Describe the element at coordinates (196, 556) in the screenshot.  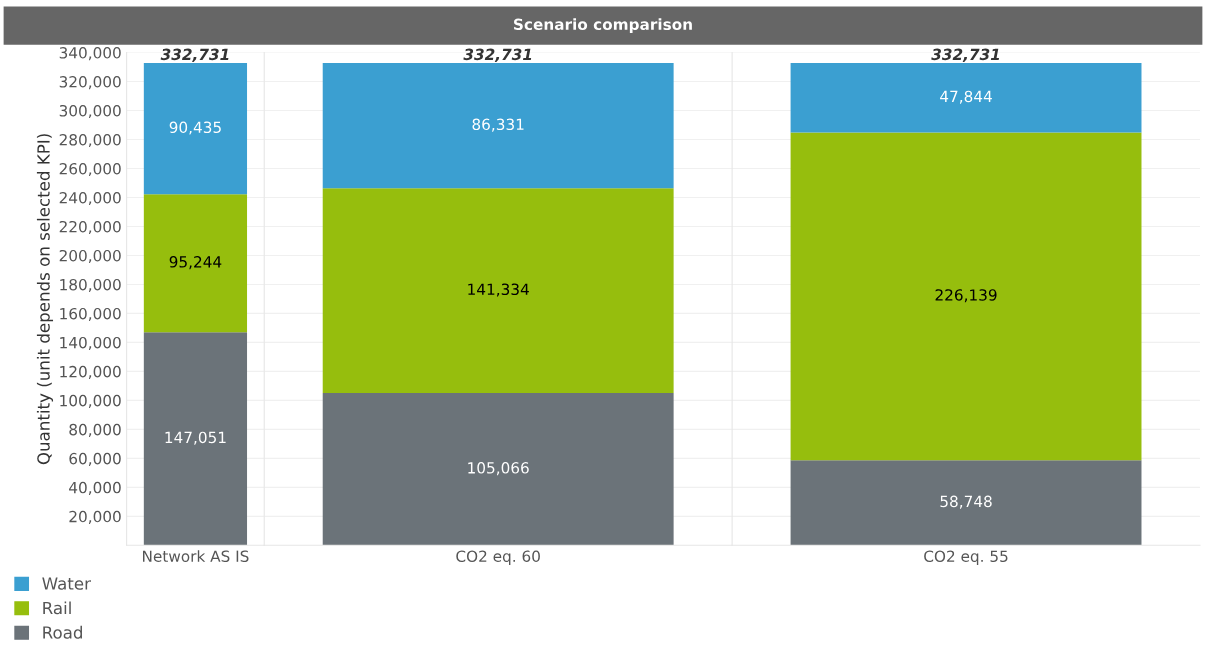
I see `x-tick-label: Network AS IS` at that location.